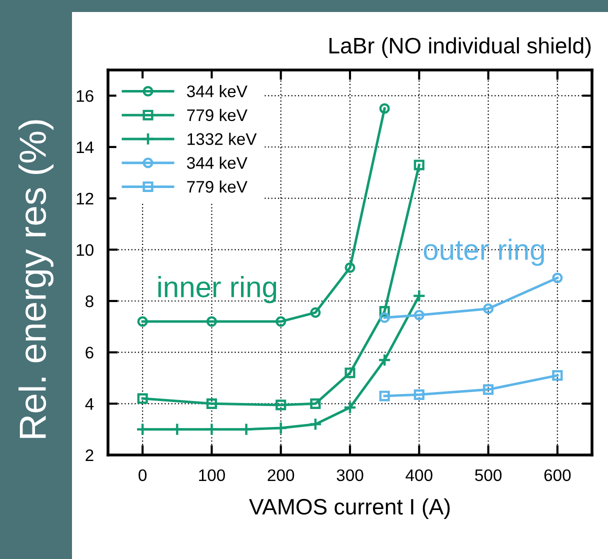  I want to click on y-axis-title: Rel. energy res (%), so click(36, 279).